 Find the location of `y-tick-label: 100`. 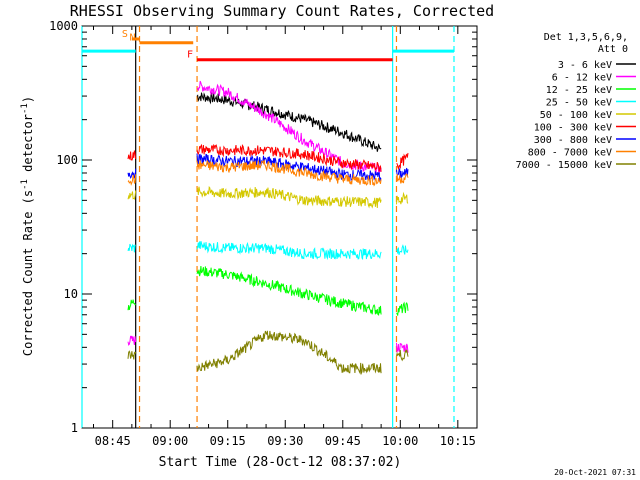

y-tick-label: 100 is located at coordinates (67, 160).